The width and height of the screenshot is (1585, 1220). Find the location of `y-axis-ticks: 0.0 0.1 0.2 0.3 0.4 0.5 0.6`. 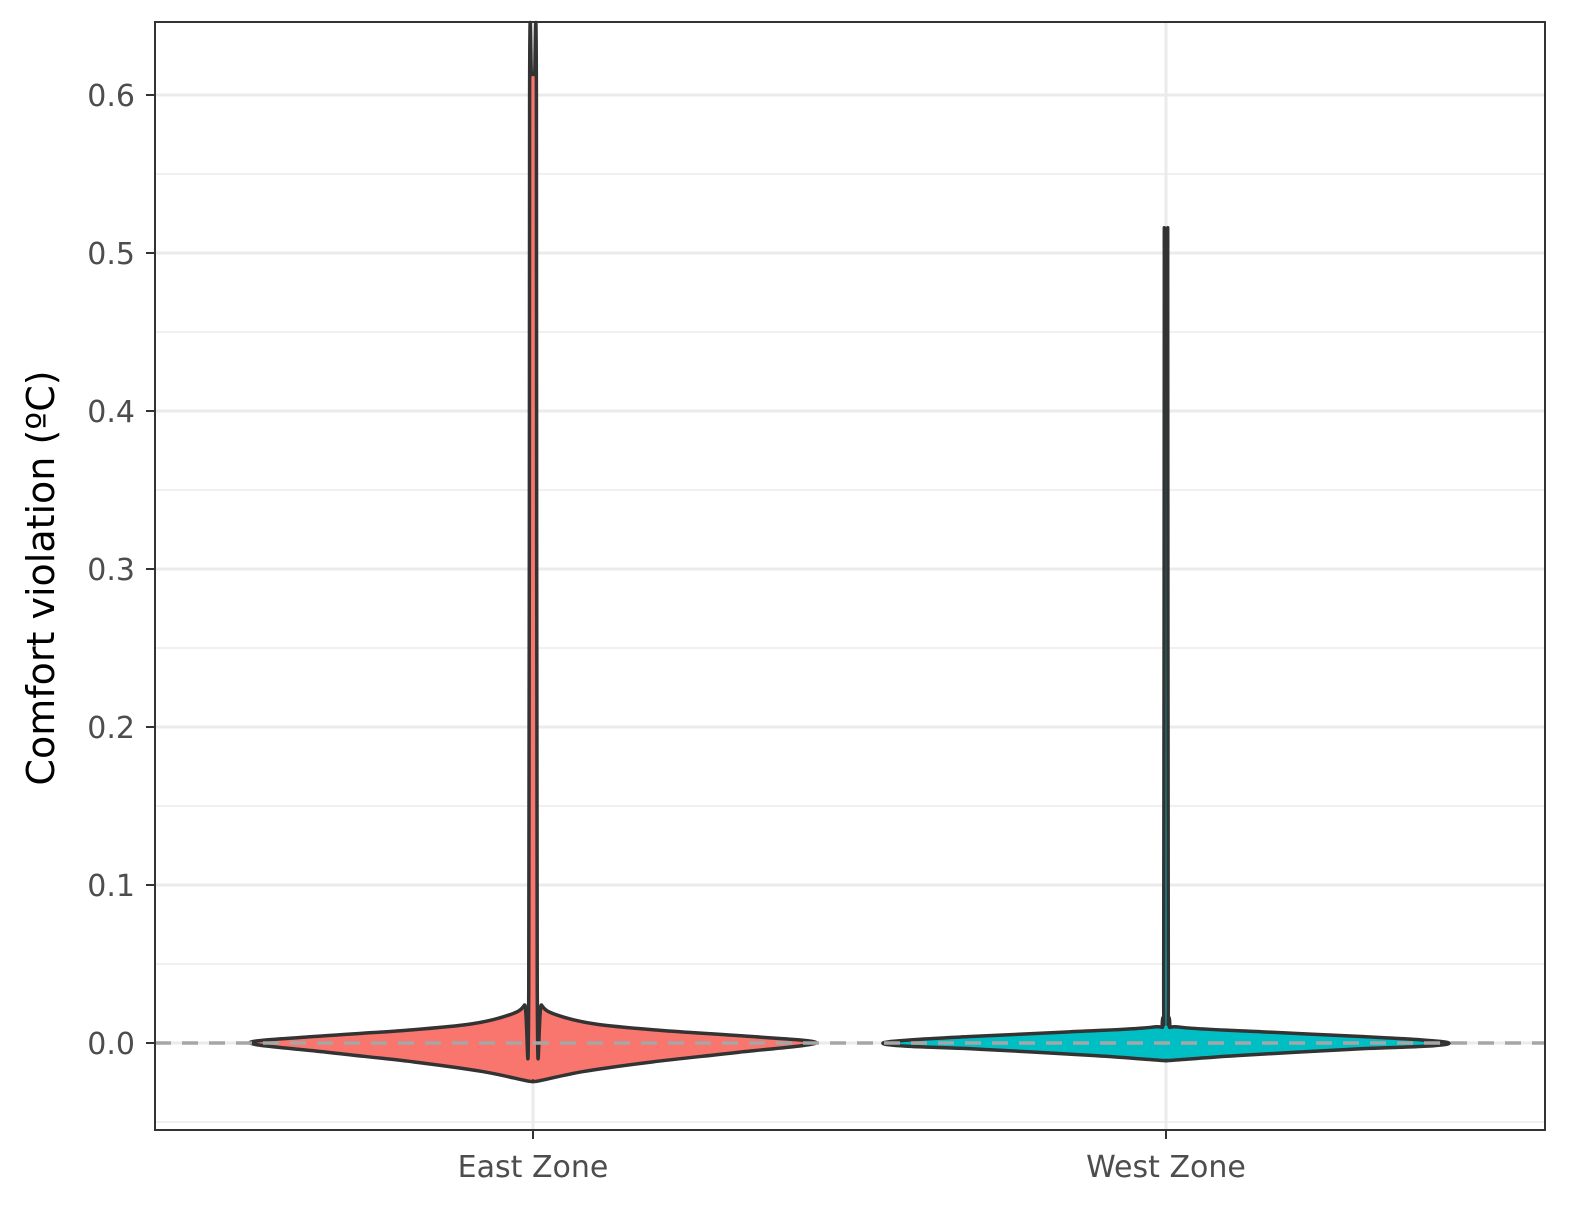

y-axis-ticks: 0.0 0.1 0.2 0.3 0.4 0.5 0.6 is located at coordinates (121, 570).